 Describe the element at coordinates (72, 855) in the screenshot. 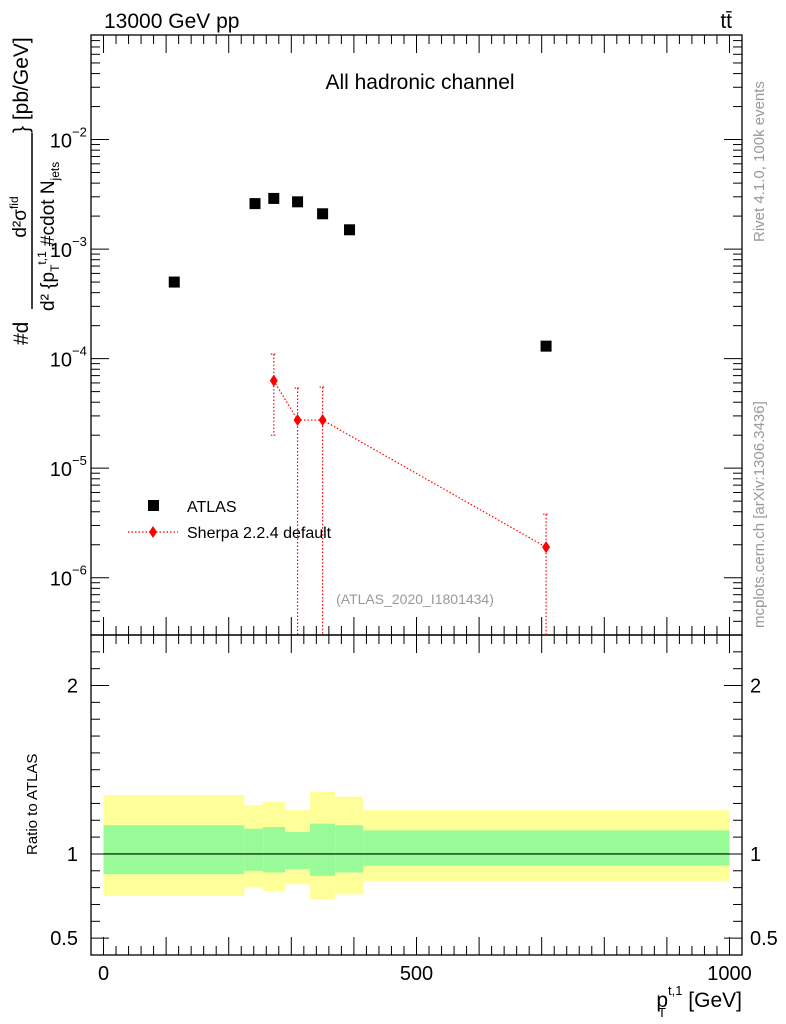

I see `ratio-tick-label: 1` at that location.